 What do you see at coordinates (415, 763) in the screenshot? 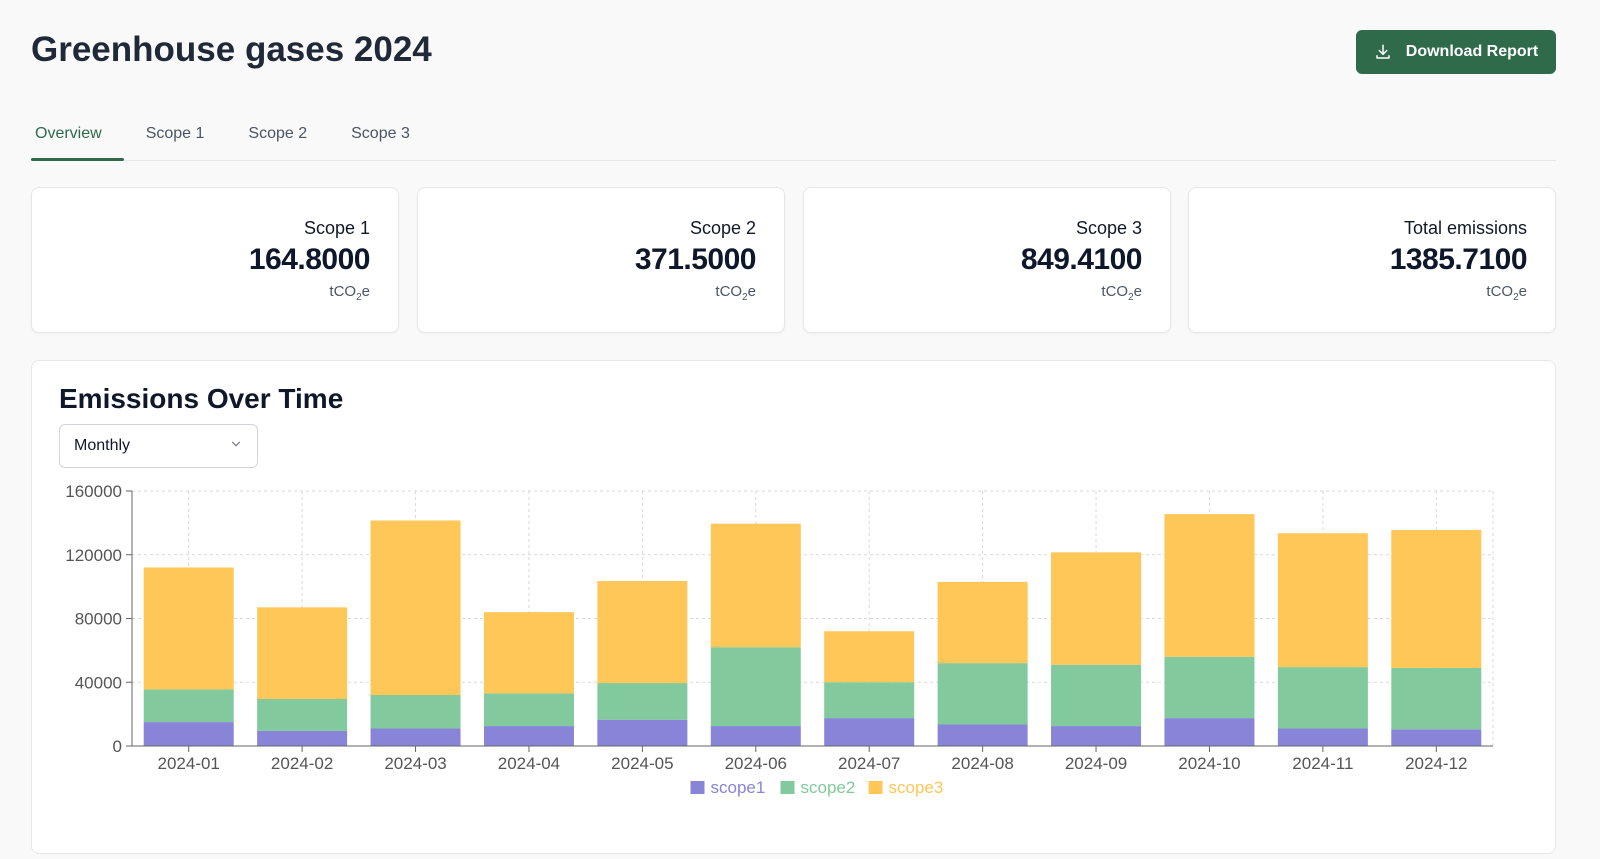
I see `x-tick-label: 2024-03` at bounding box center [415, 763].